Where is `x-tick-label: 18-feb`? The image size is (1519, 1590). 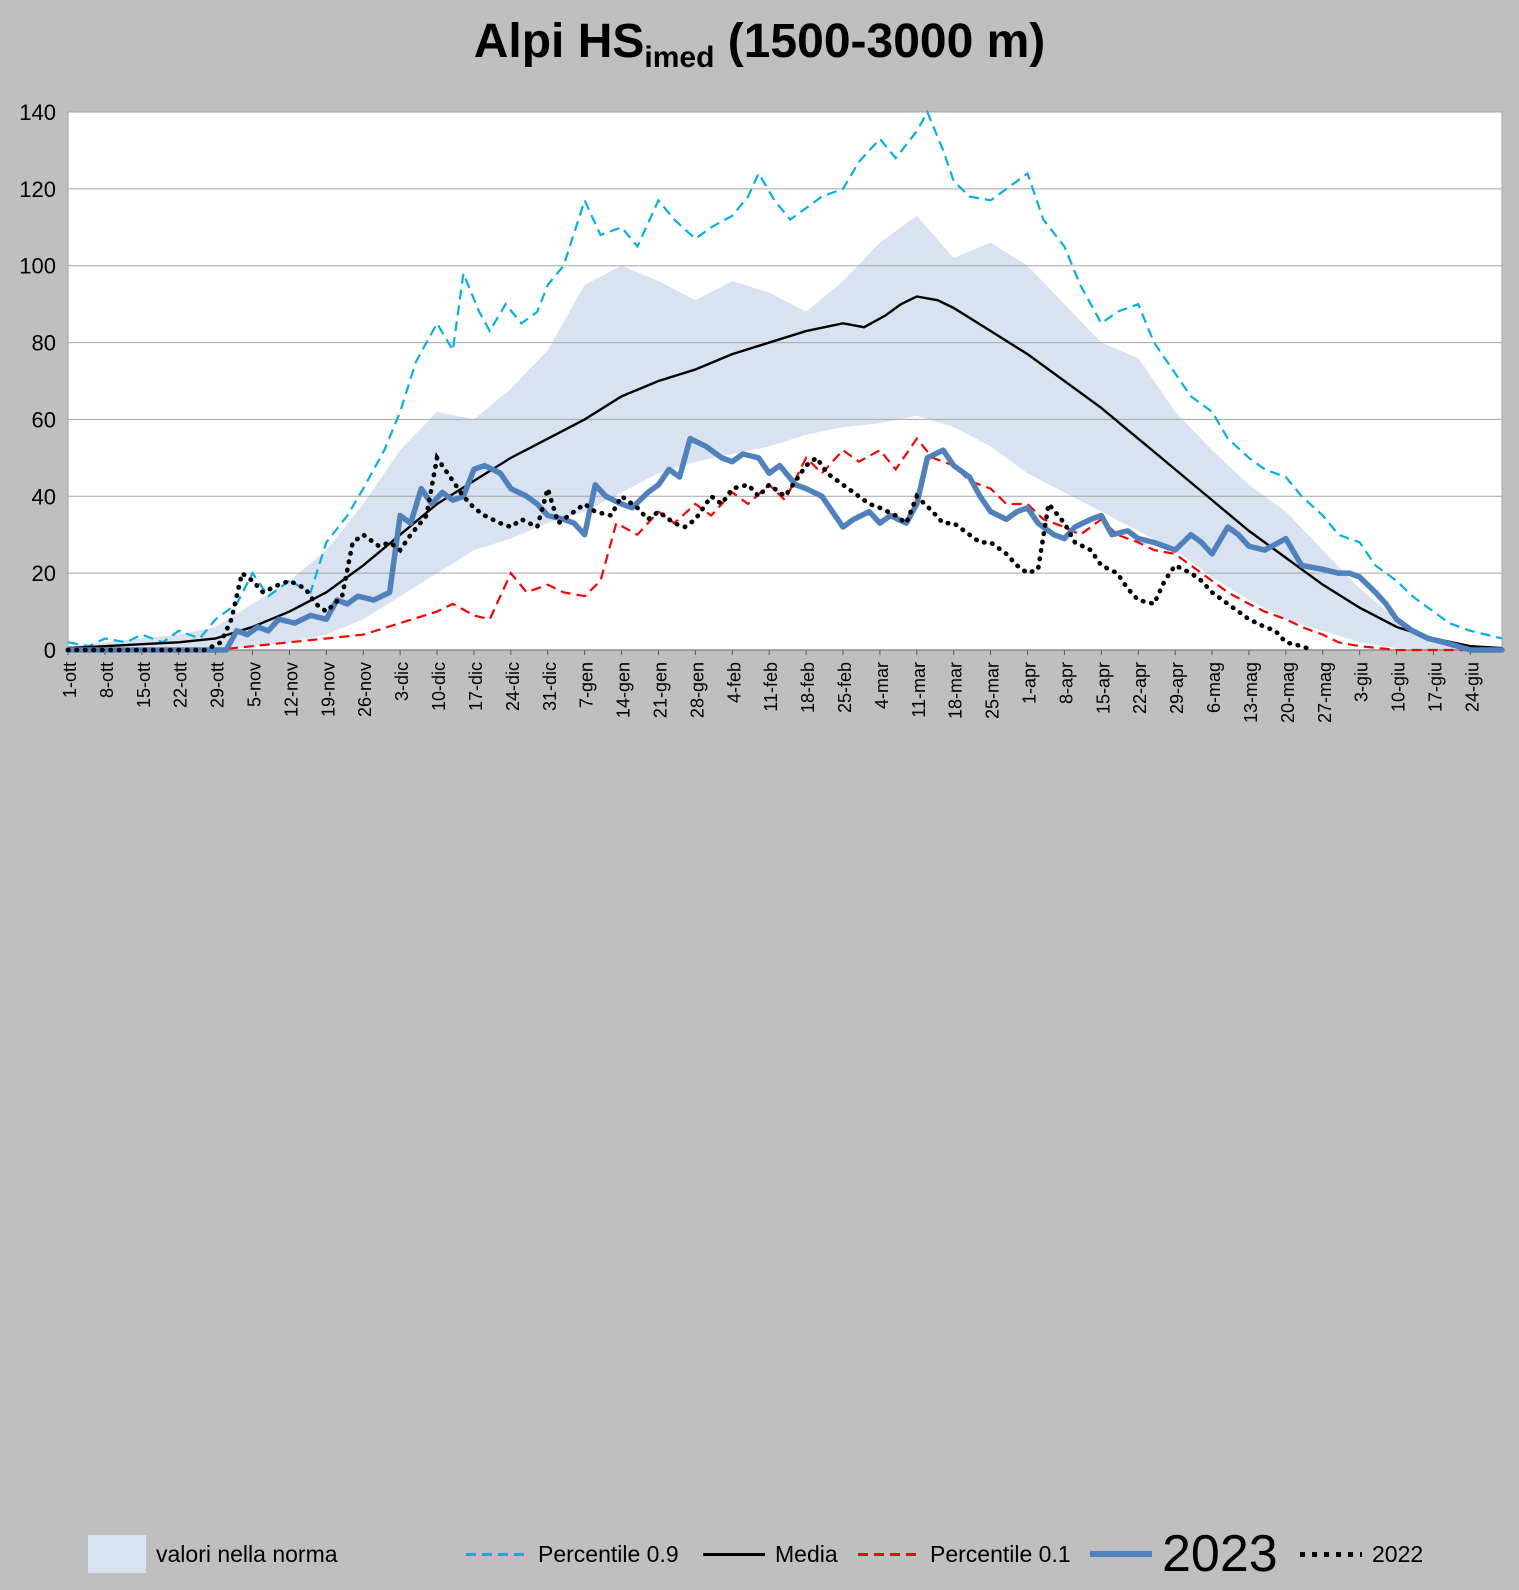 x-tick-label: 18-feb is located at coordinates (808, 687).